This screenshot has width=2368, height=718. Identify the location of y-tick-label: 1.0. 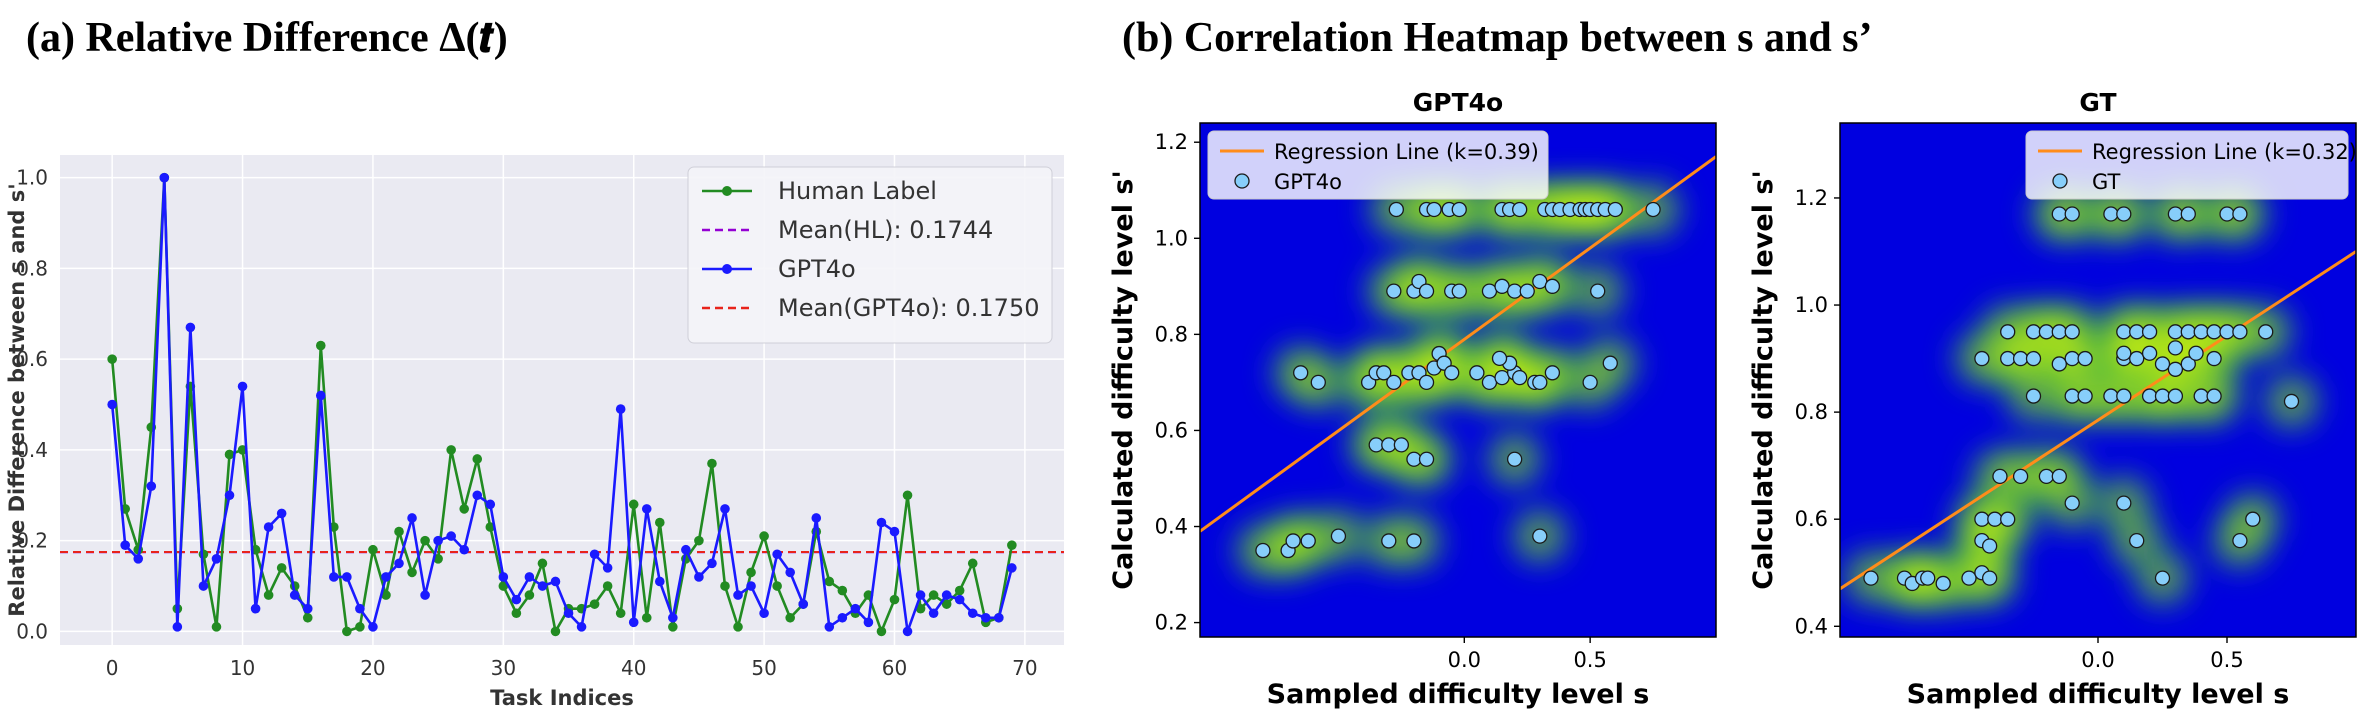
(1171, 238).